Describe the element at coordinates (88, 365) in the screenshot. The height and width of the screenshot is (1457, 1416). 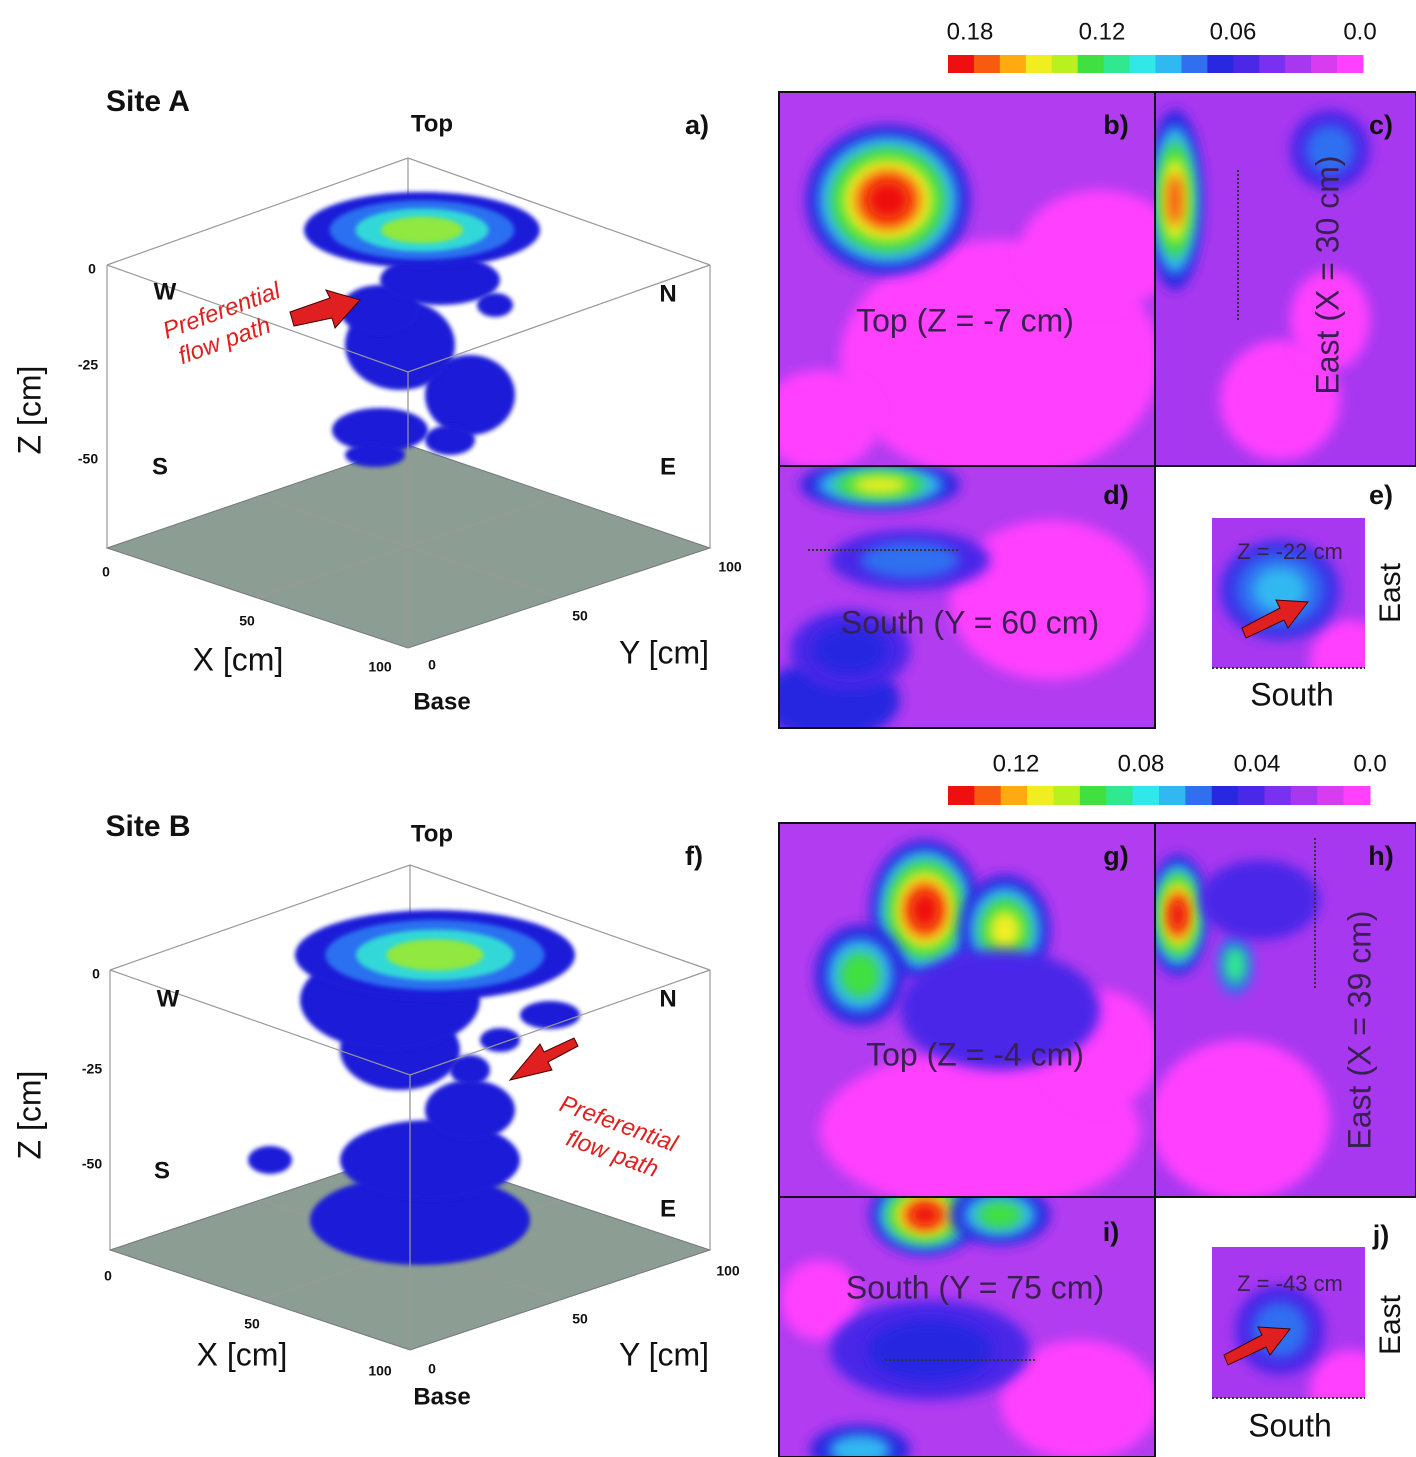
I see `z-tick: -25` at that location.